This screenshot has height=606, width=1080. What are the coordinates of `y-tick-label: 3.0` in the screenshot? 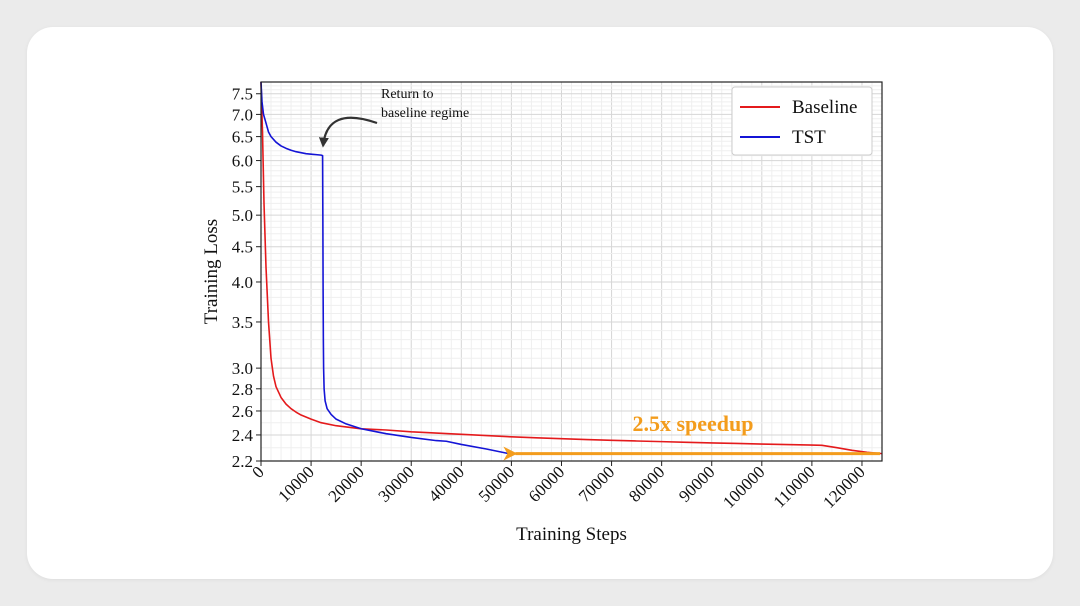 It's located at (242, 368).